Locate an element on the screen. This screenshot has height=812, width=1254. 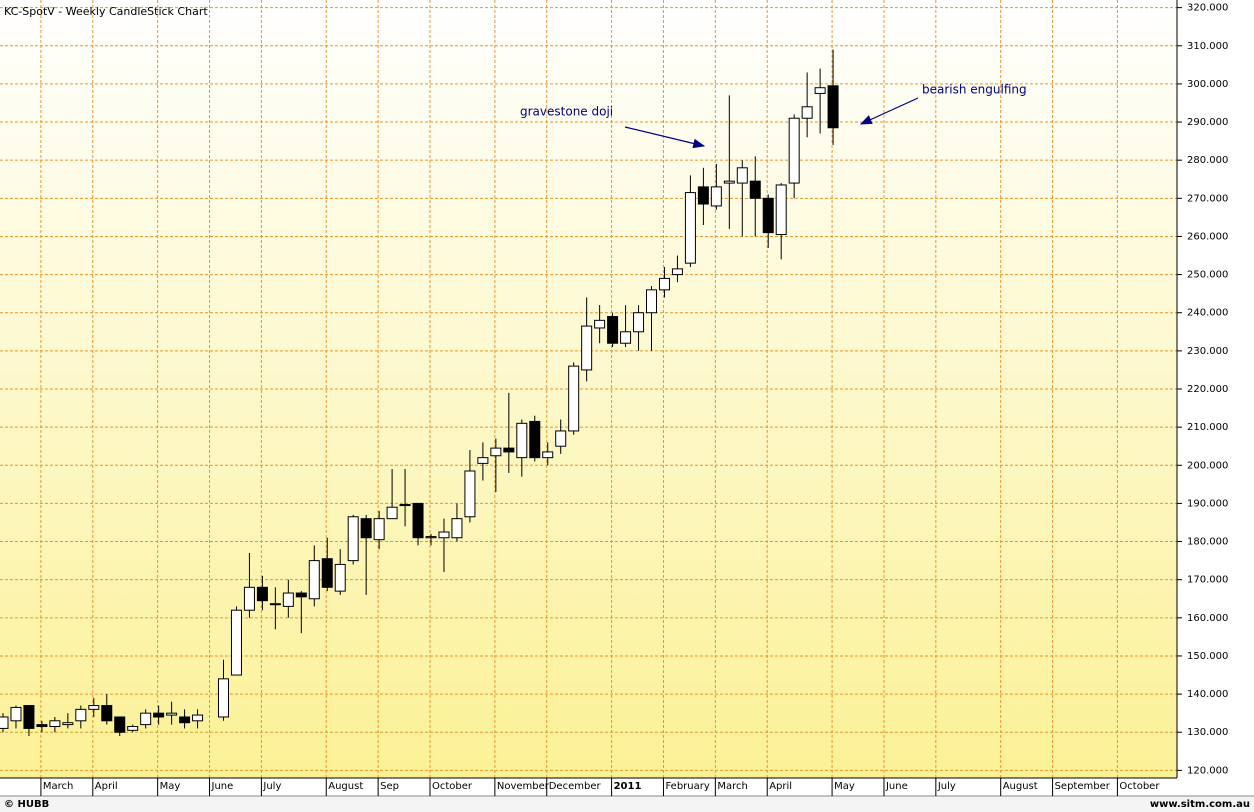
y-tick-label: 120.000 is located at coordinates (1207, 770).